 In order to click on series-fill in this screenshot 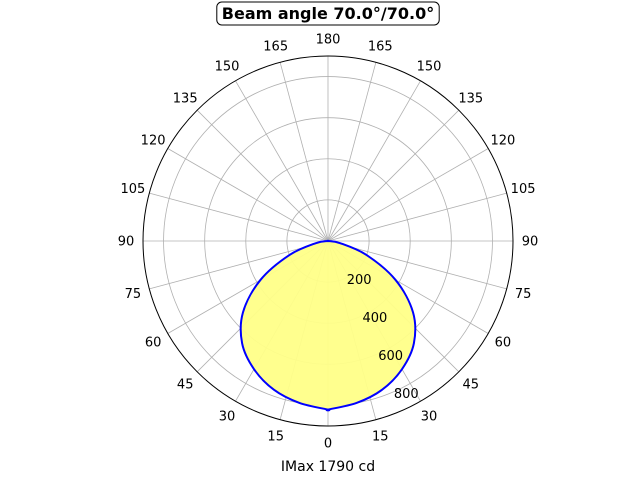, I will do `click(328, 325)`.